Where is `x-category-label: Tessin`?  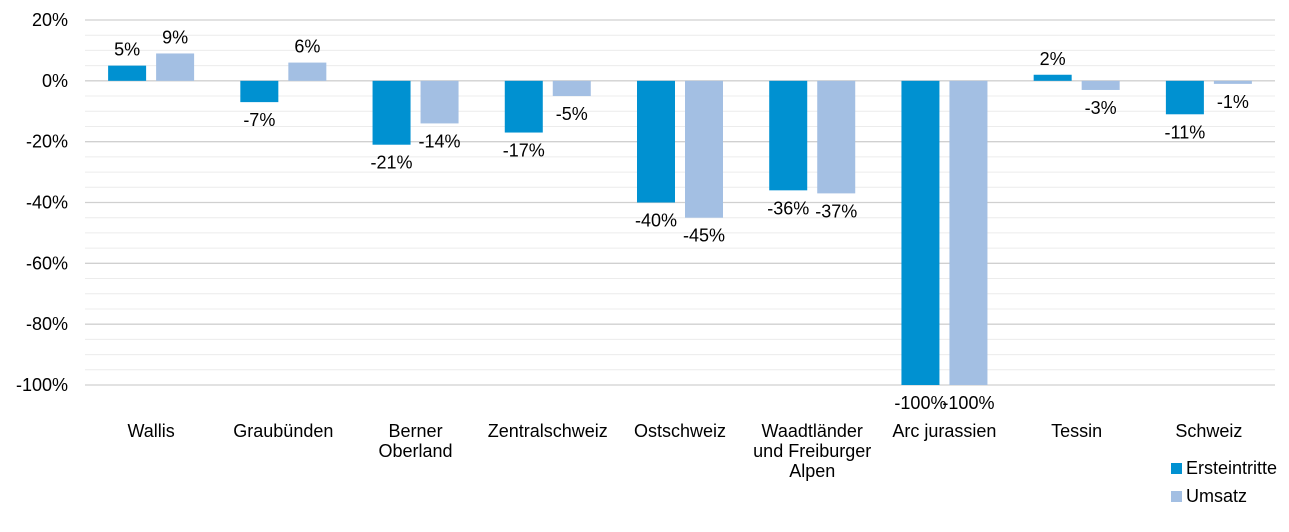 x-category-label: Tessin is located at coordinates (1076, 431).